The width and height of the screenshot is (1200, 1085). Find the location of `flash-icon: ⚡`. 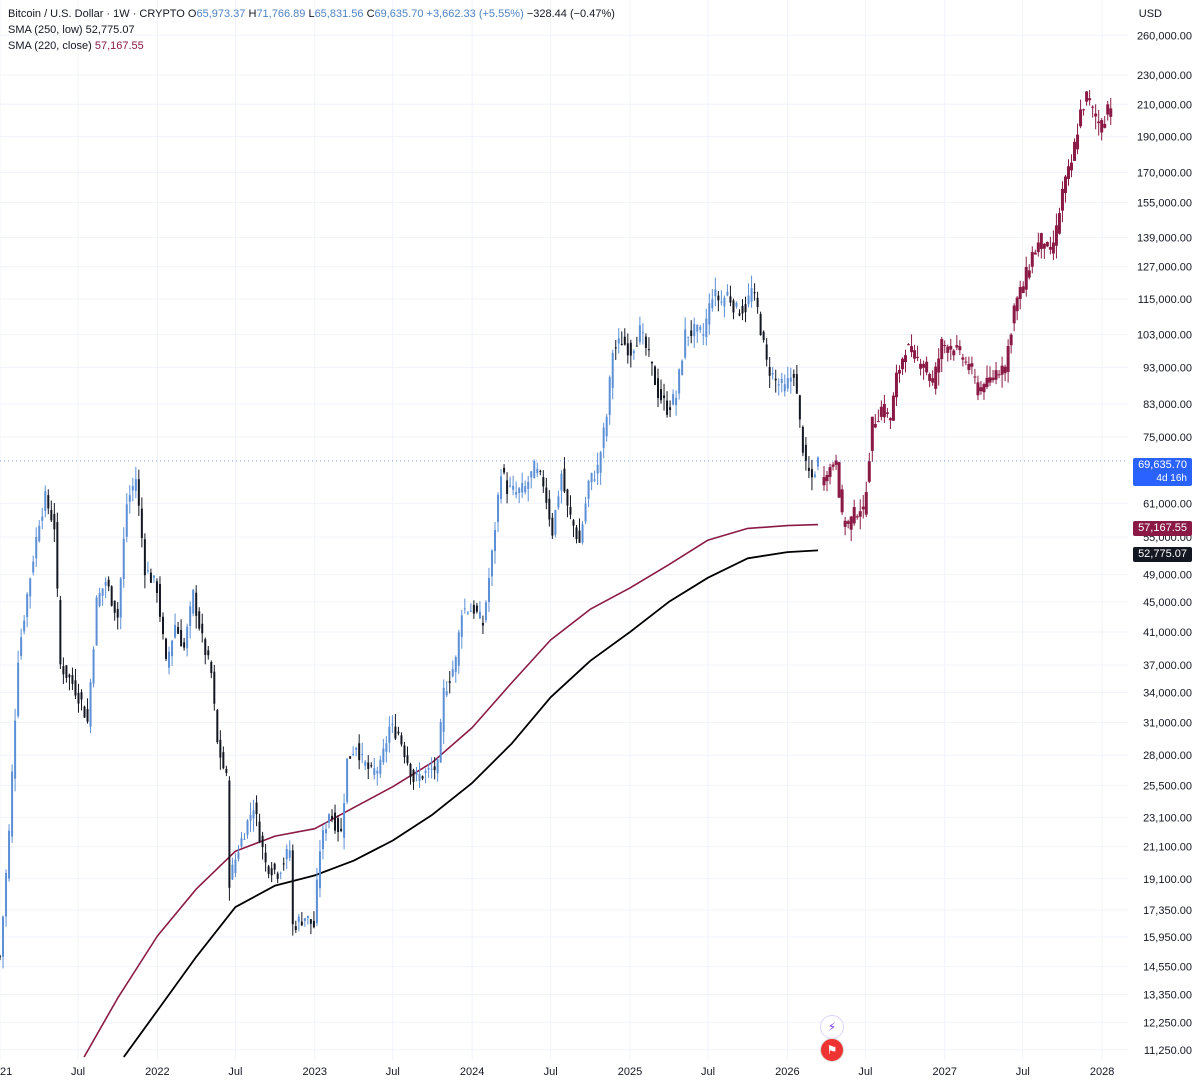

flash-icon: ⚡ is located at coordinates (832, 1027).